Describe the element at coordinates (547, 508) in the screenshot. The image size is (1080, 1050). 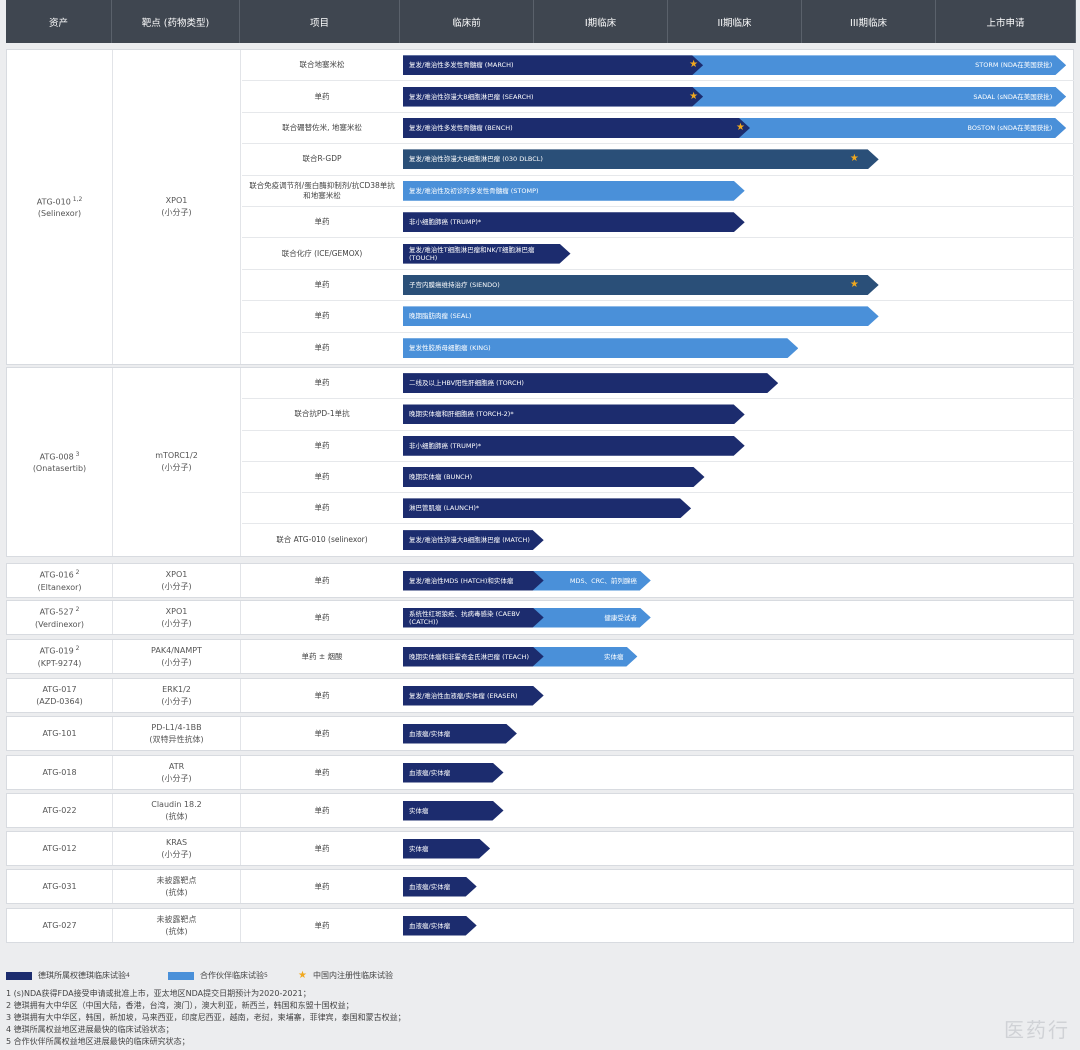
I see `progress-bar: 淋巴管肌瘤 (LAUNCH)*` at that location.